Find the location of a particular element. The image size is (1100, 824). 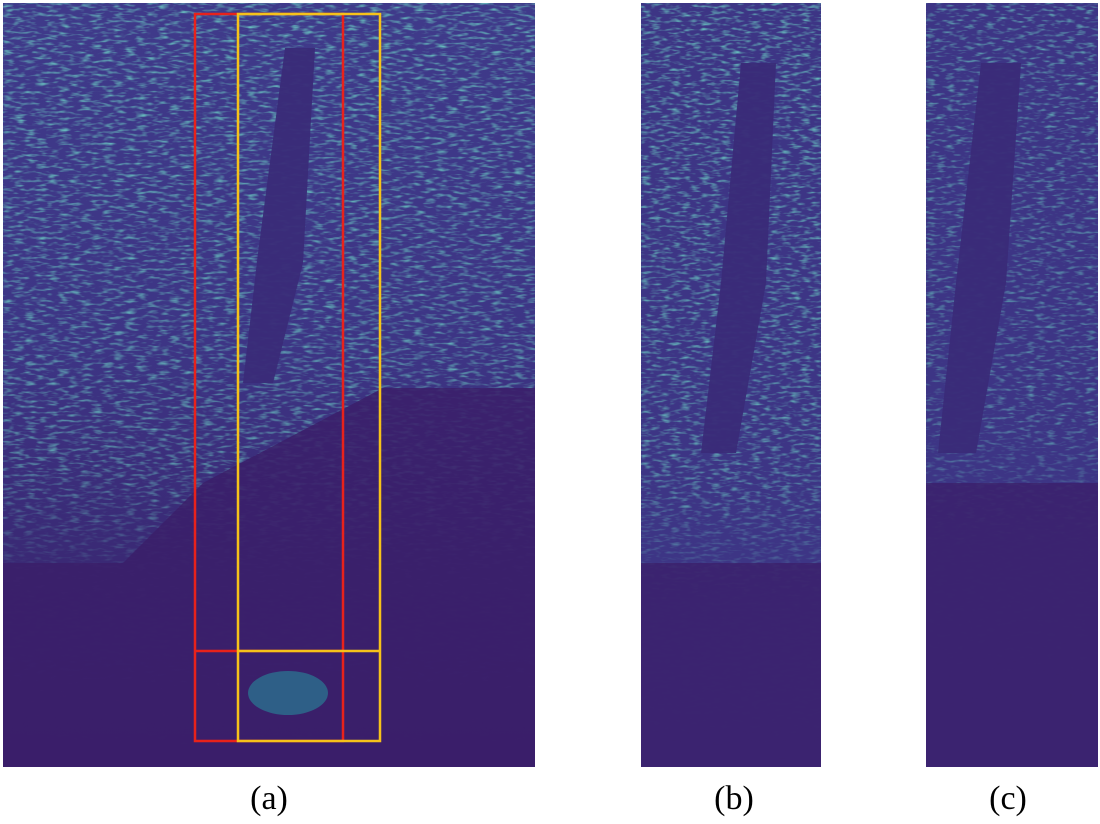

panel-c-svg is located at coordinates (1012, 385).